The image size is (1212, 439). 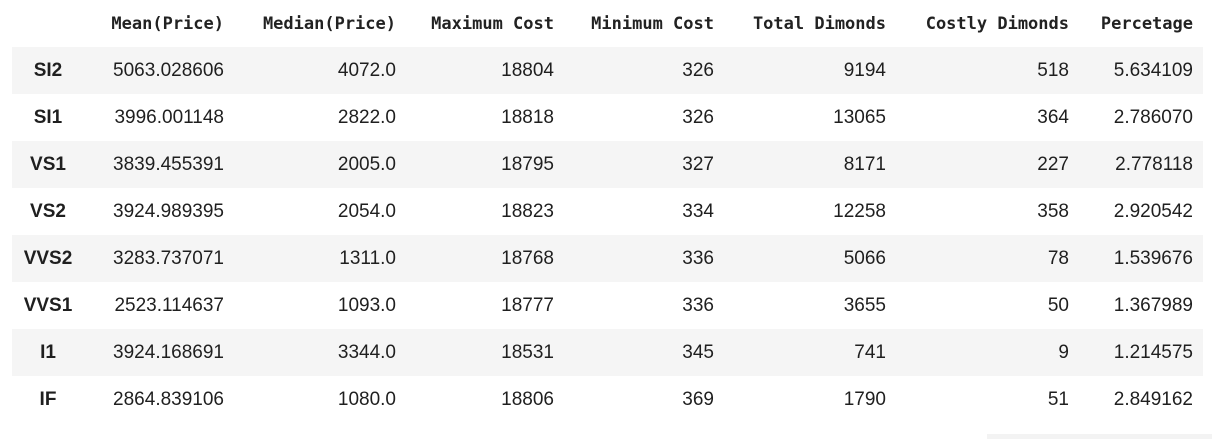 I want to click on table-cell: 8171, so click(x=864, y=164).